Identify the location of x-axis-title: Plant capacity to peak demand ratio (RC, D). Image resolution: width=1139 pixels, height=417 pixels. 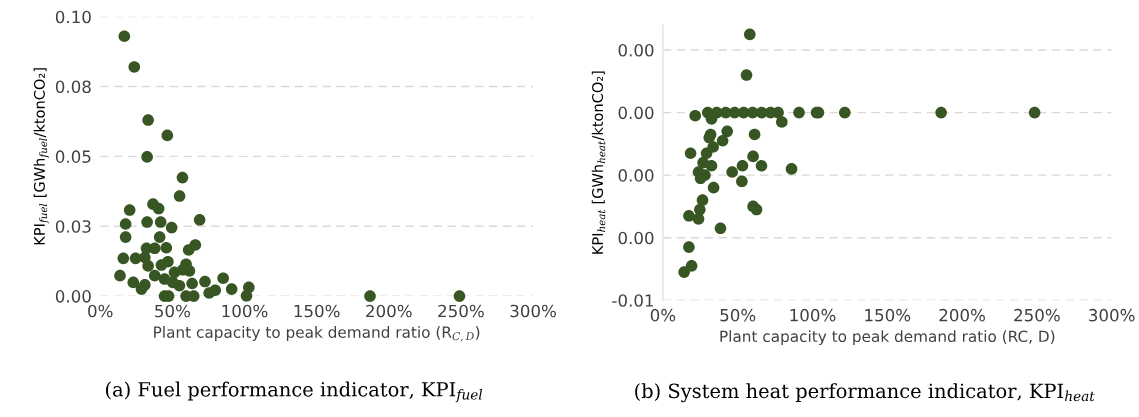
(887, 338).